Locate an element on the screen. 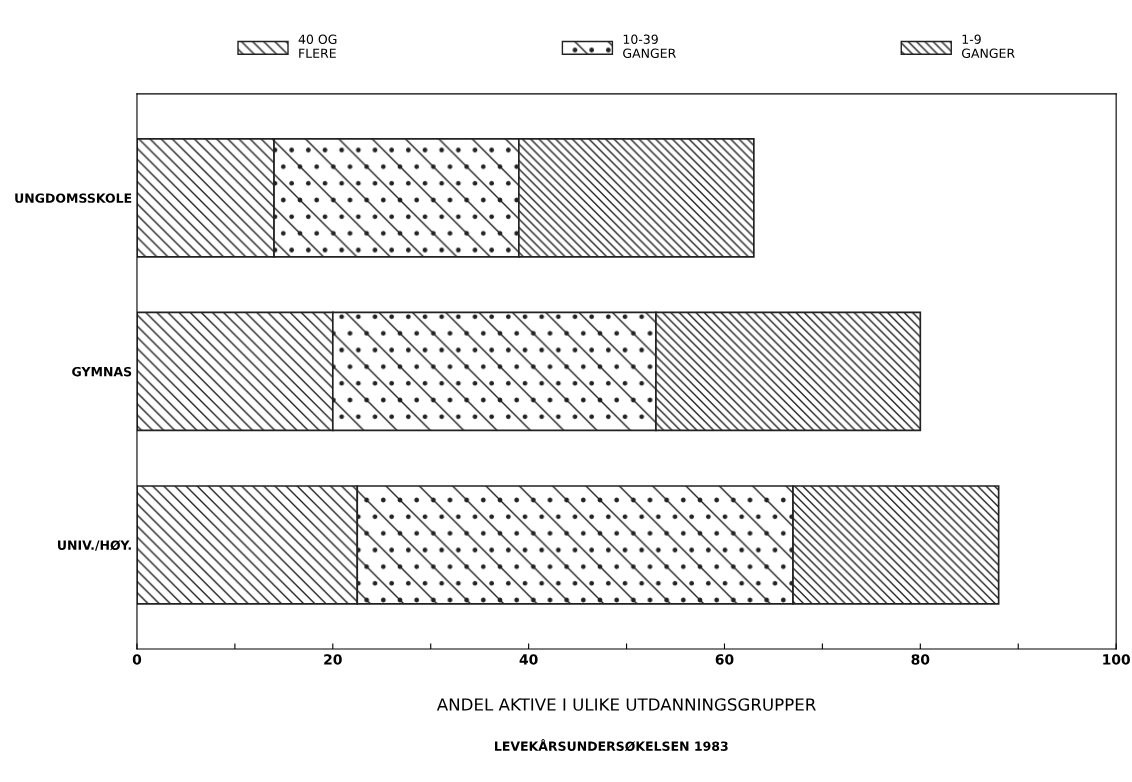 The width and height of the screenshot is (1132, 782). y-tick-label: UNIV./HØY. is located at coordinates (94, 545).